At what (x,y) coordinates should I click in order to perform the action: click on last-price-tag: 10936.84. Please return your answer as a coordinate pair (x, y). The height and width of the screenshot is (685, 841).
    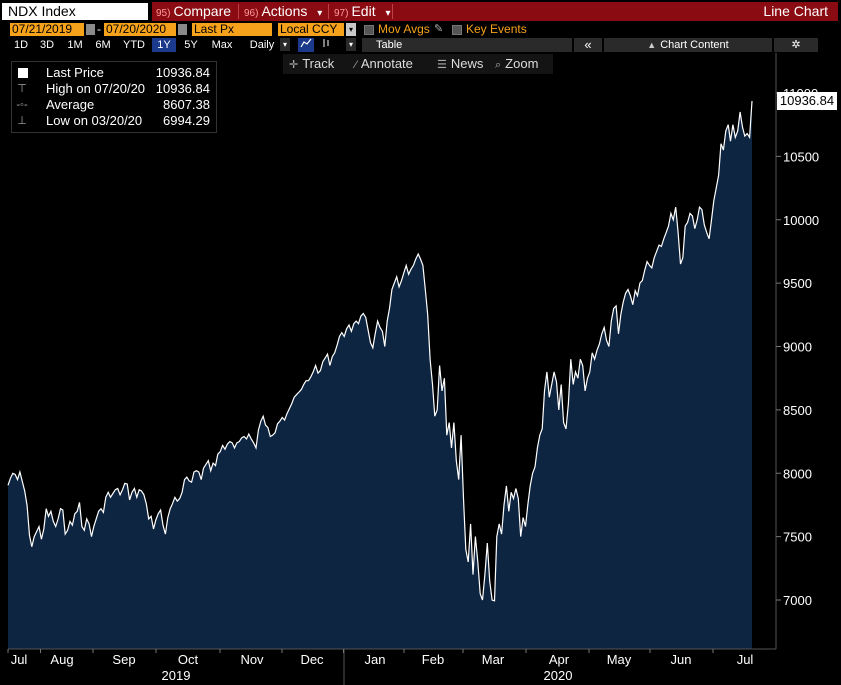
    Looking at the image, I should click on (807, 101).